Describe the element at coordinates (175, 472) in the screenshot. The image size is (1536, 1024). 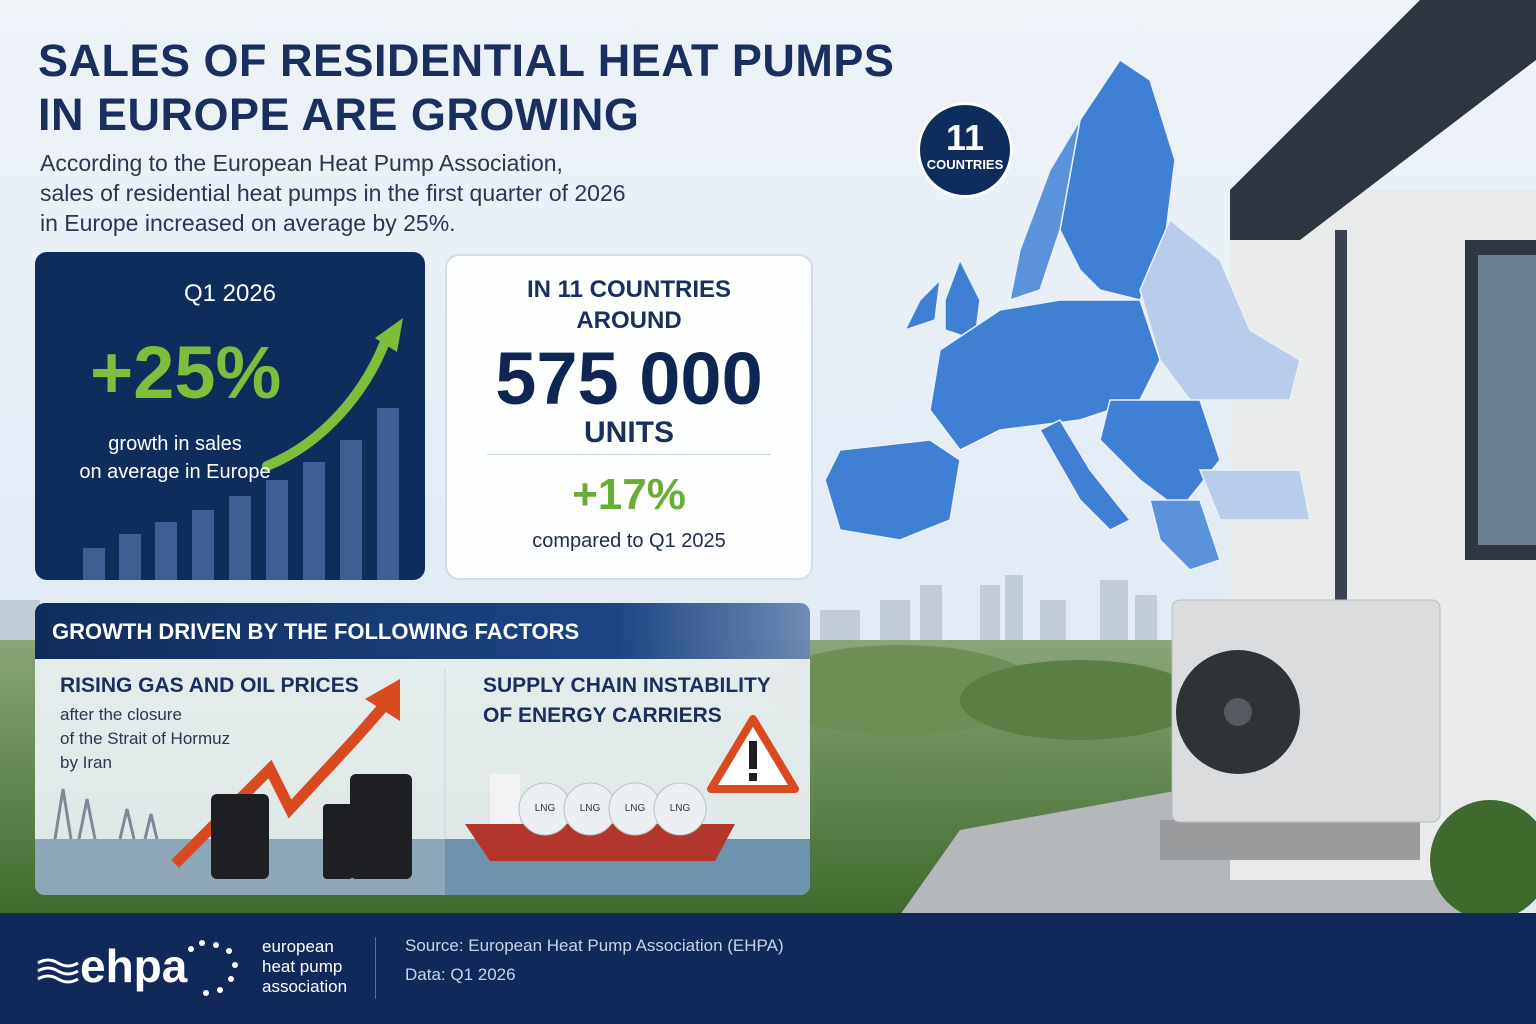
I see `caption-line: on average in Europe` at that location.